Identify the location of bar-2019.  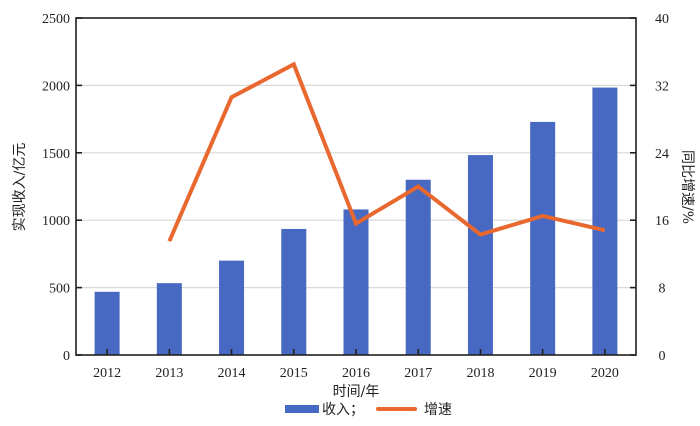
(543, 238).